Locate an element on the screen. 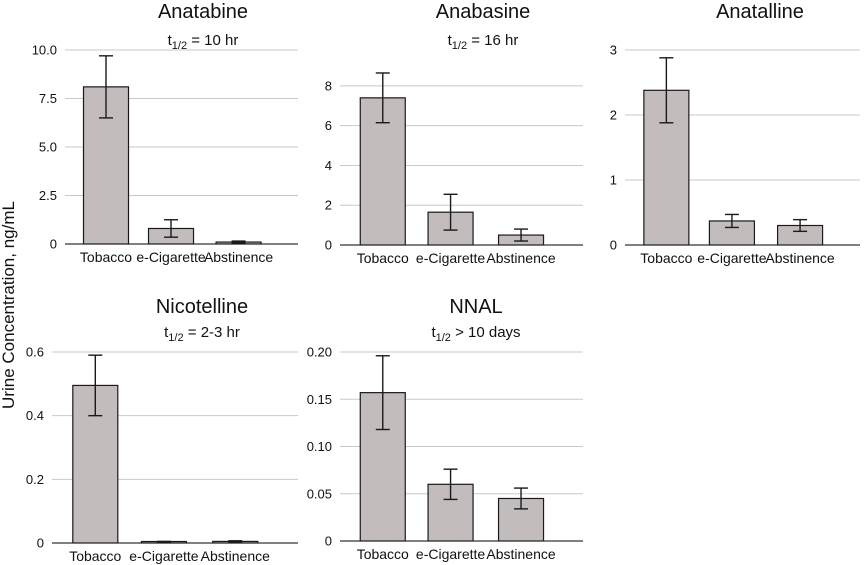 The image size is (865, 565). half-life-label: t1/2 = 10 hr is located at coordinates (203, 42).